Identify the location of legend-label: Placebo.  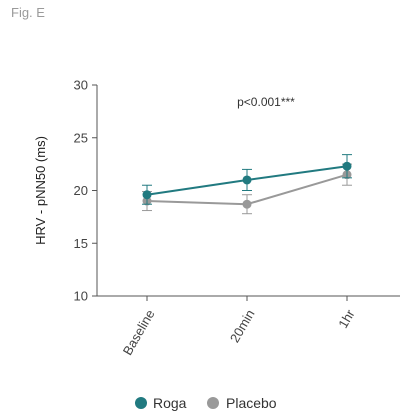
(251, 403).